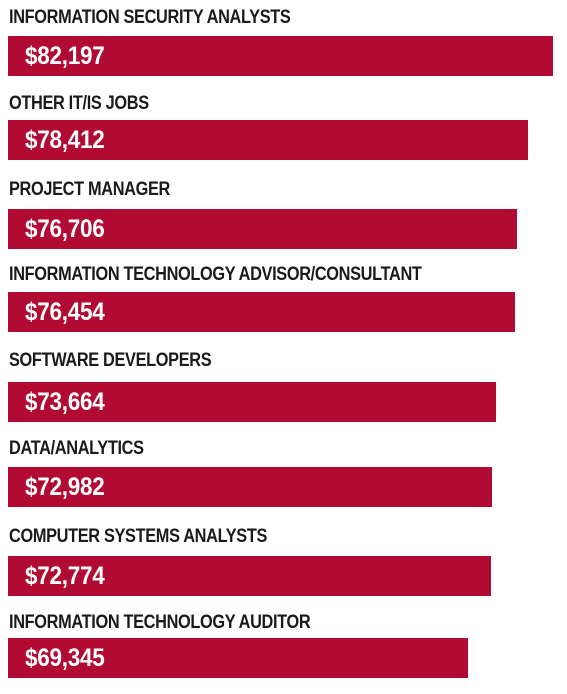 This screenshot has height=694, width=567. I want to click on bar-value-label: $78,412, so click(65, 140).